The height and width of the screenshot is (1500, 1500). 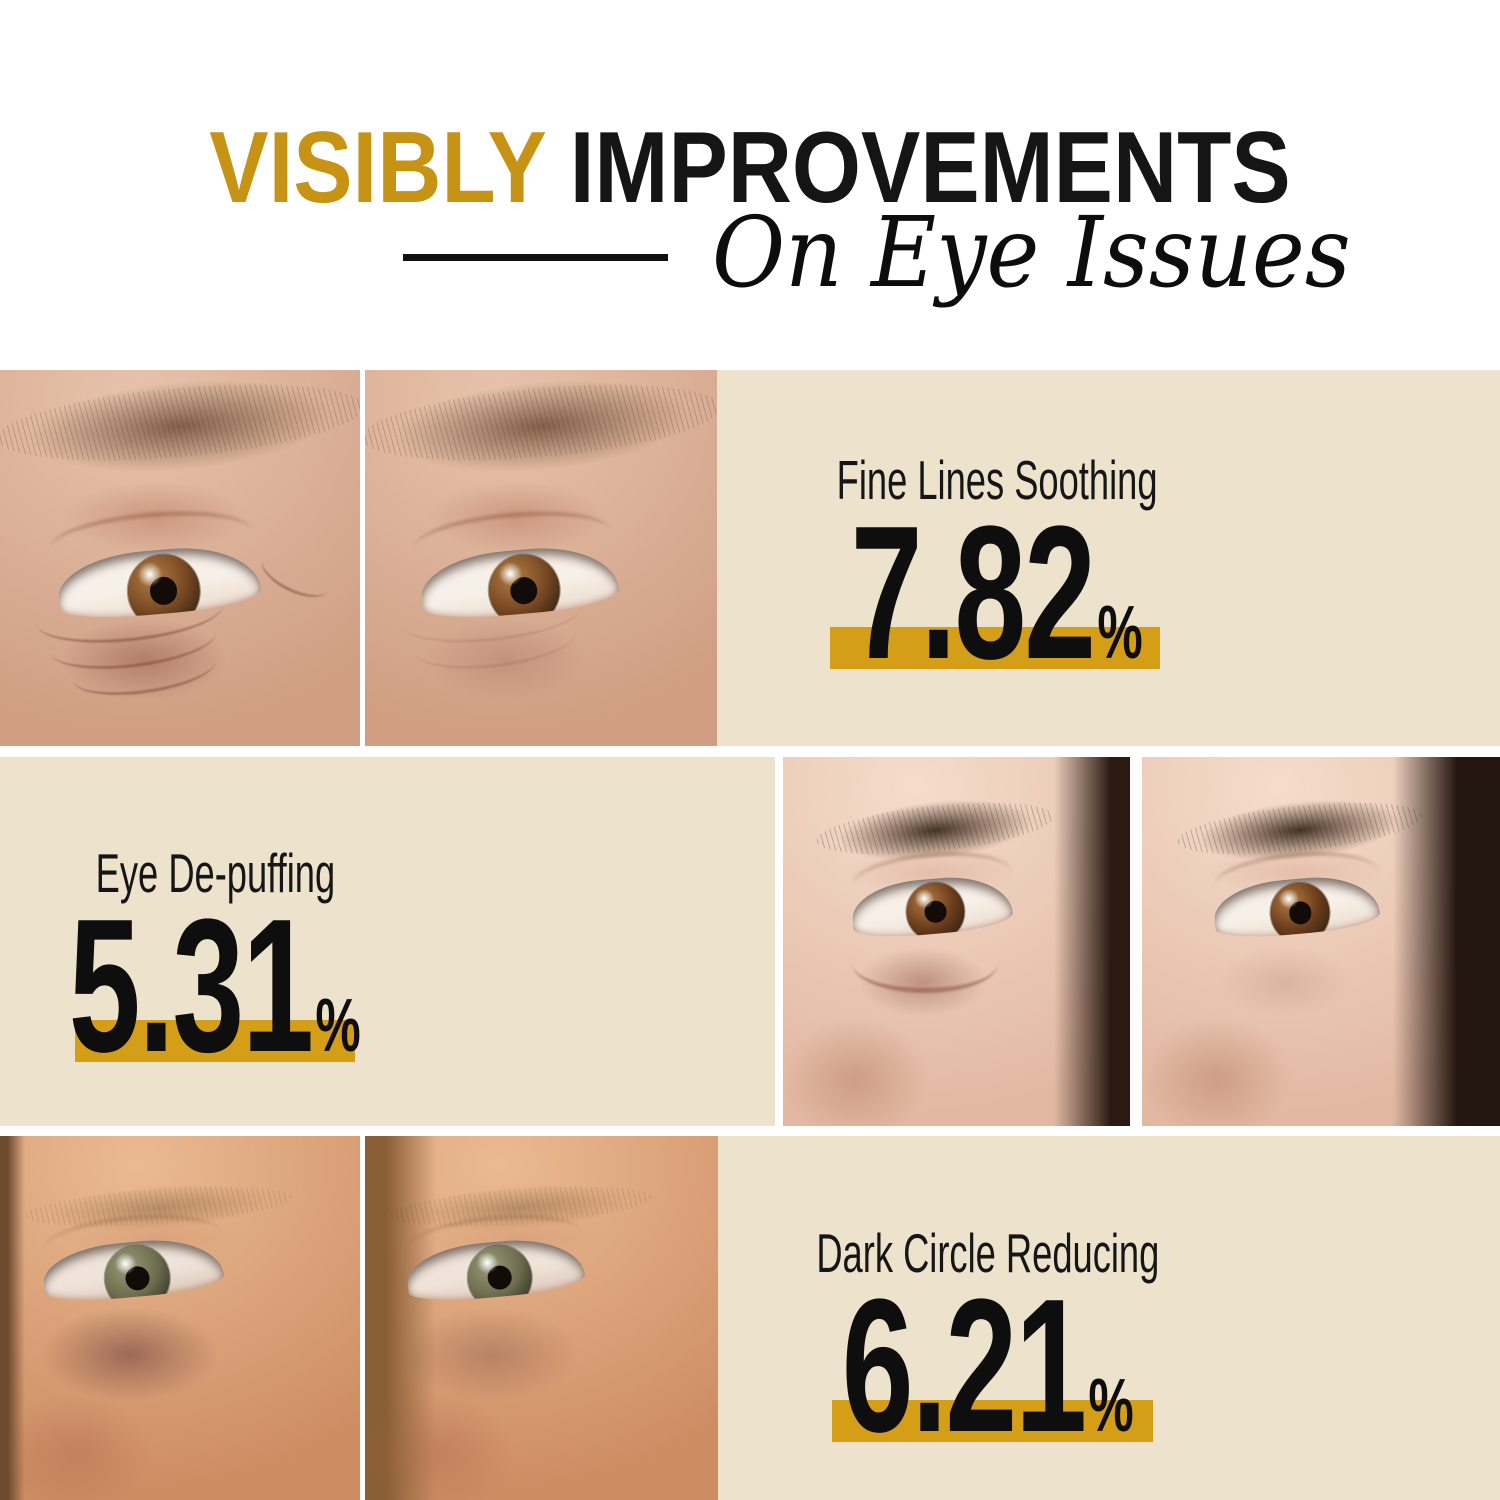 I want to click on stat-panel-depuffing: Eye De-puffing 5.31%, so click(x=387, y=941).